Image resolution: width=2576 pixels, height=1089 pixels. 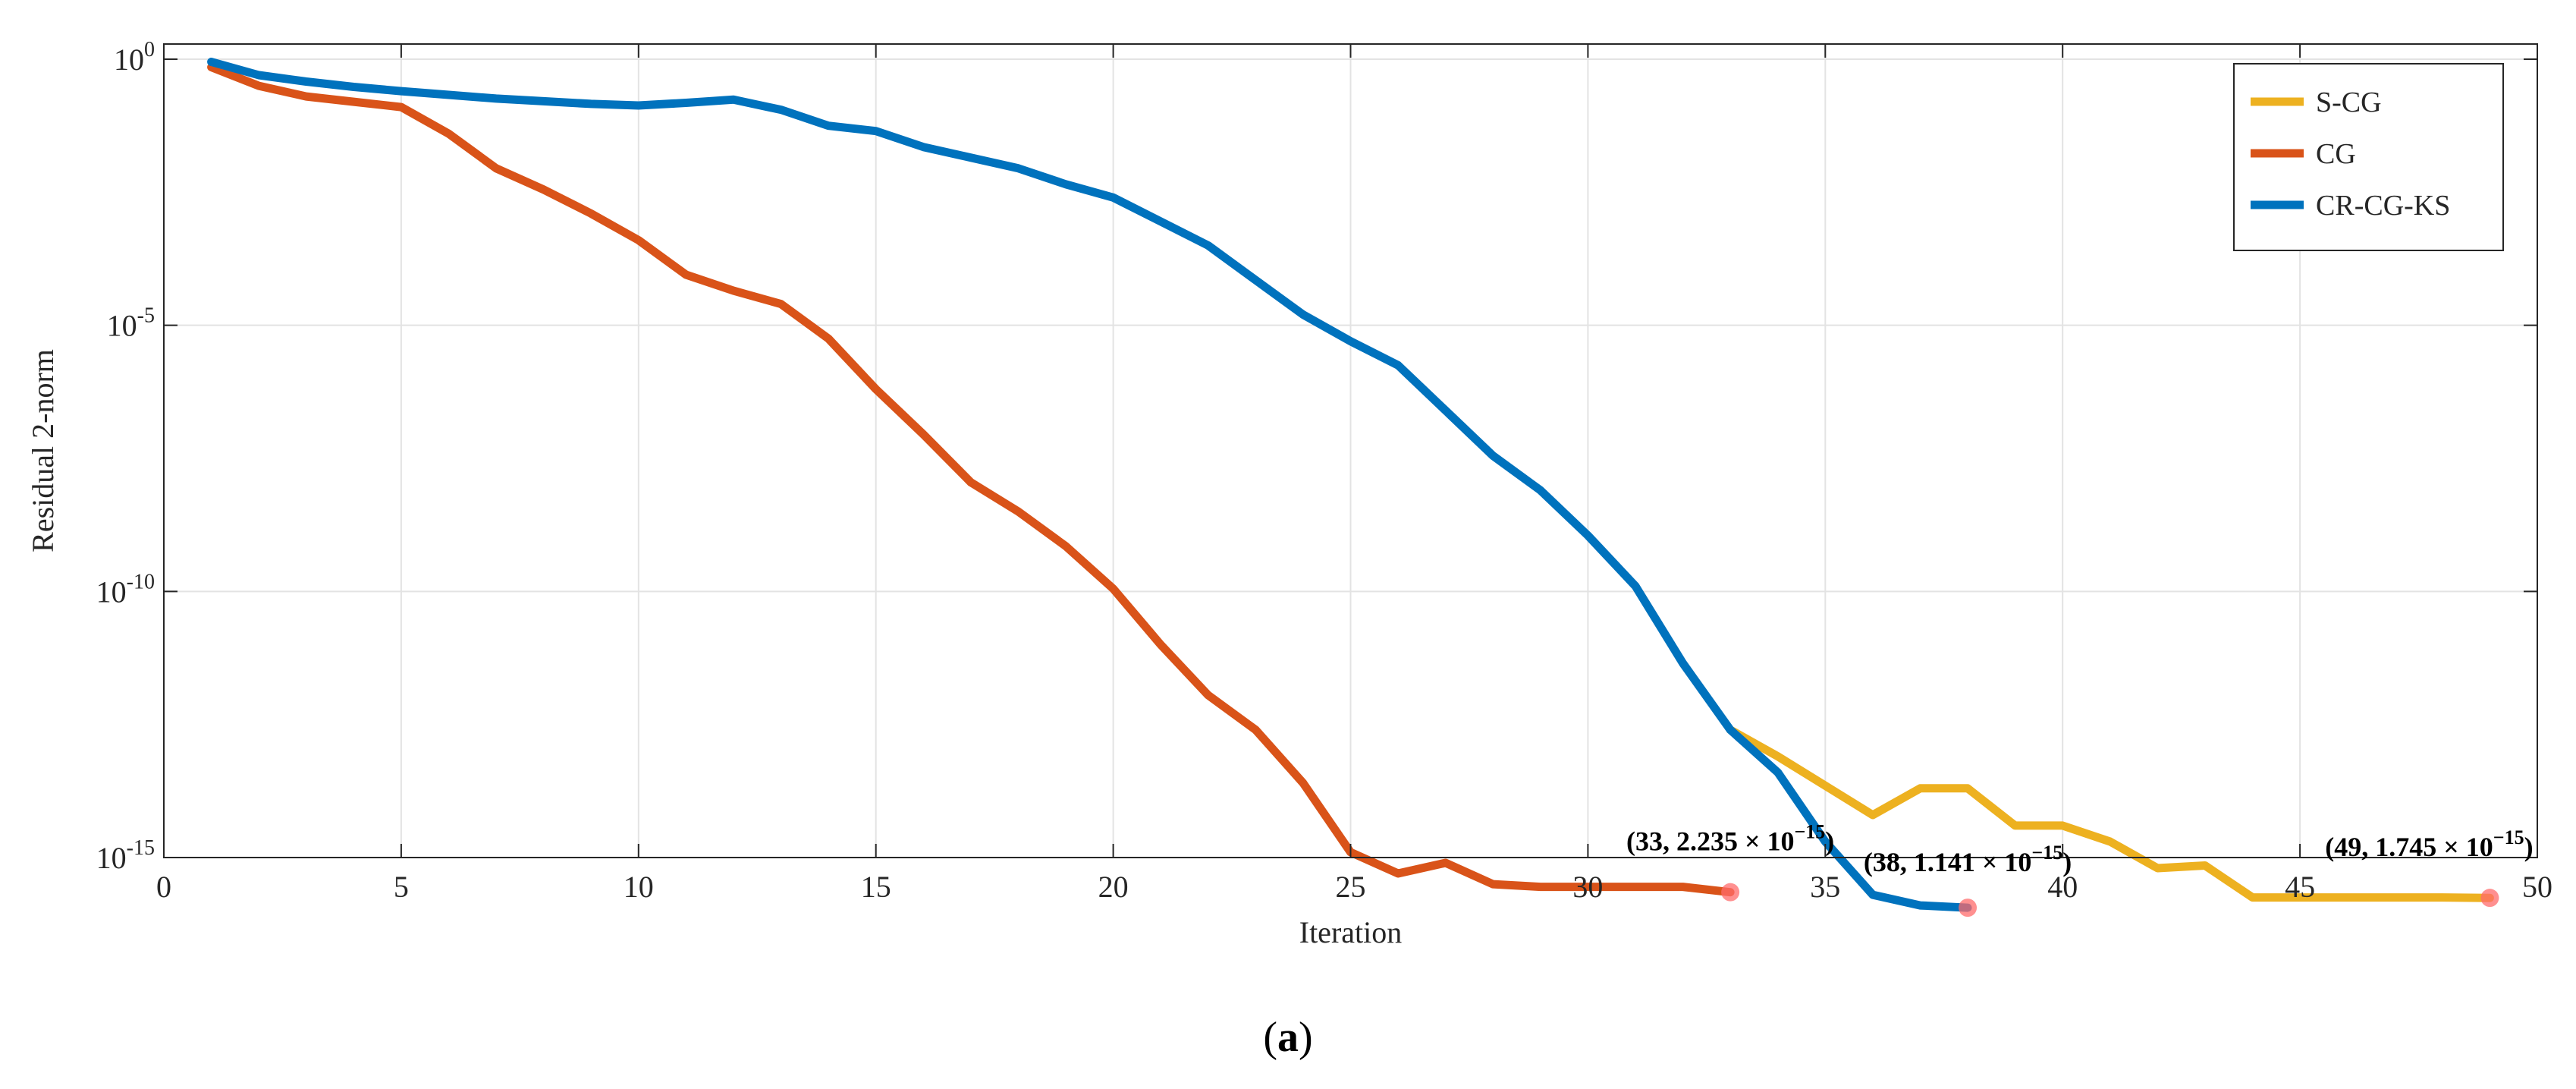 What do you see at coordinates (876, 887) in the screenshot?
I see `x-tick-label: 15` at bounding box center [876, 887].